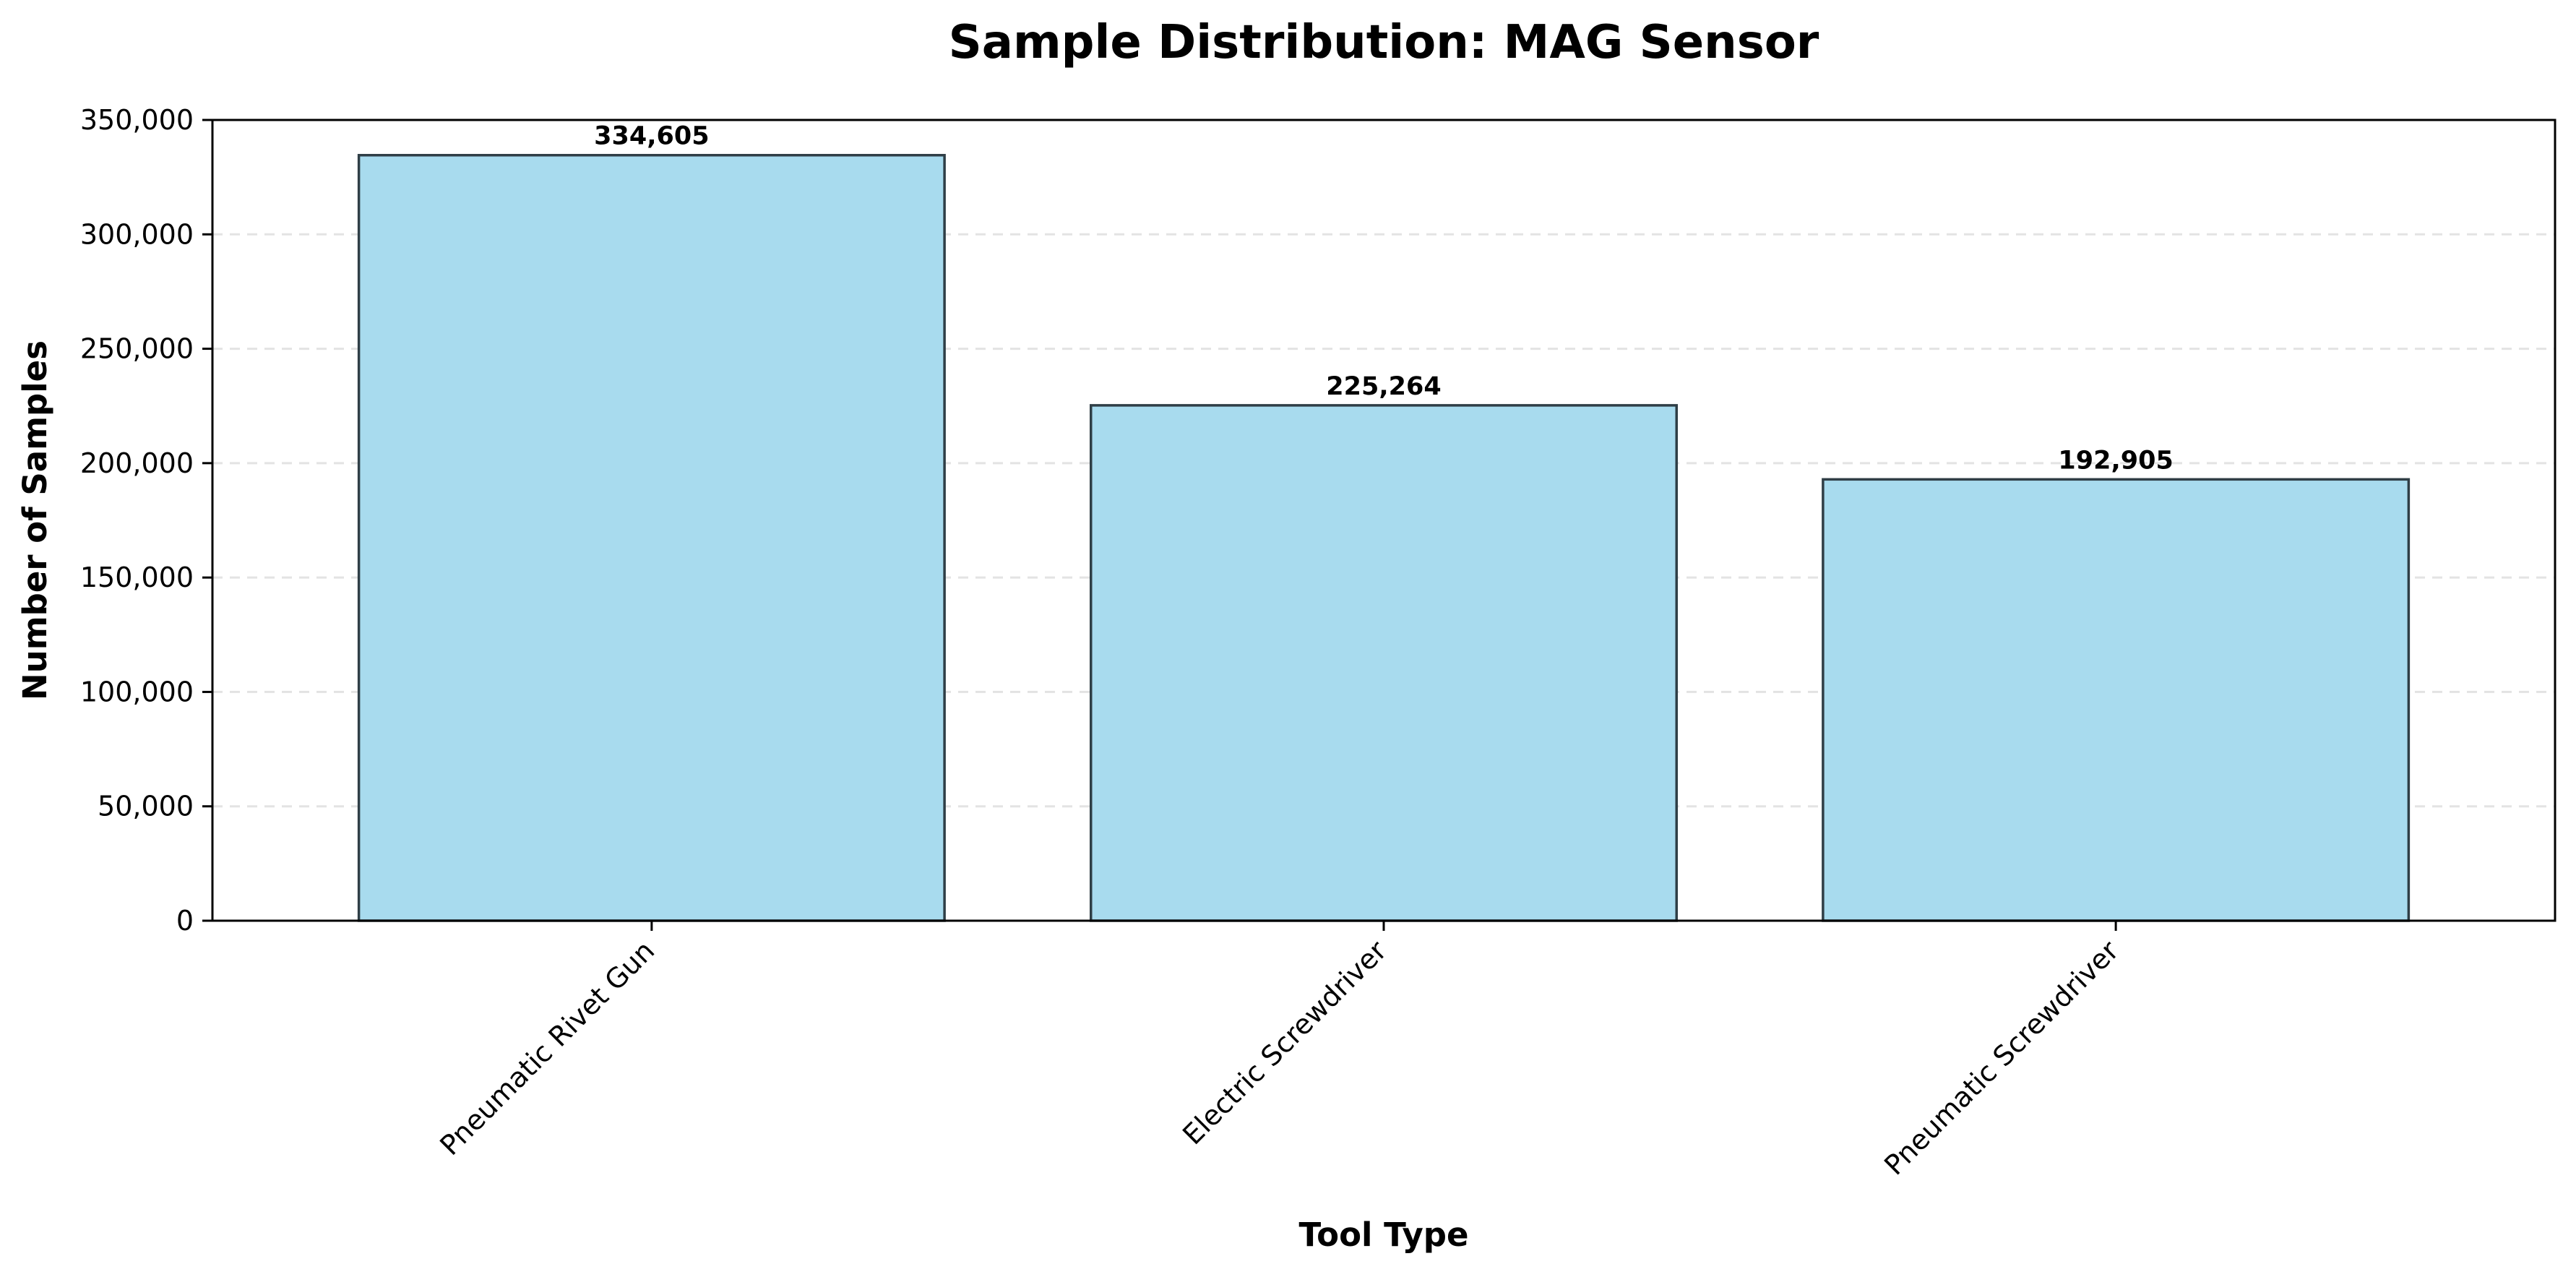 The width and height of the screenshot is (2576, 1277). What do you see at coordinates (1384, 42) in the screenshot?
I see `chart-title: Sample Distribution: MAG Sensor` at bounding box center [1384, 42].